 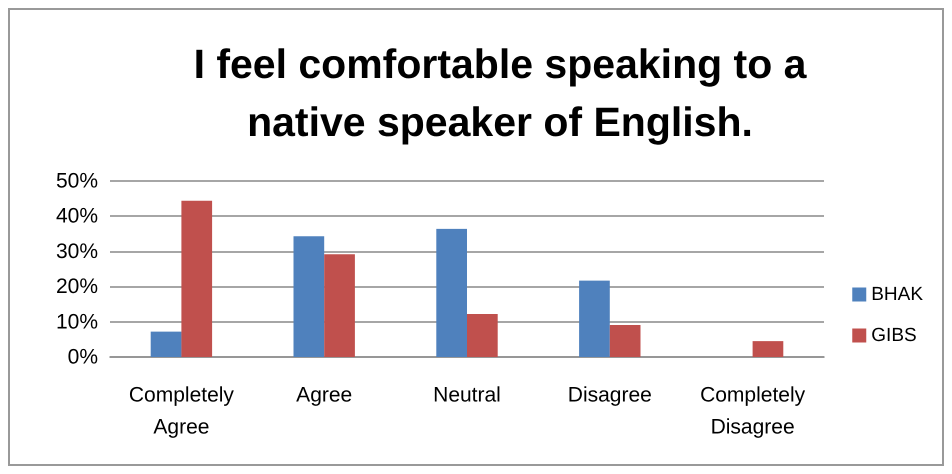 What do you see at coordinates (181, 411) in the screenshot?
I see `x-tick-label: Completely Agree` at bounding box center [181, 411].